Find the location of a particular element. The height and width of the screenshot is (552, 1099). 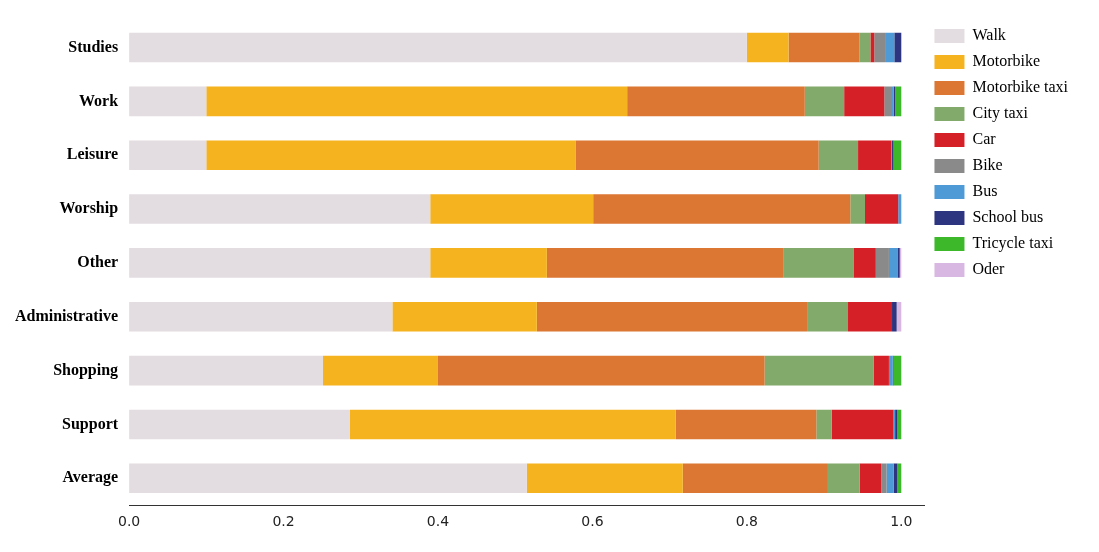

legend-label: Motorbike is located at coordinates (1006, 61).